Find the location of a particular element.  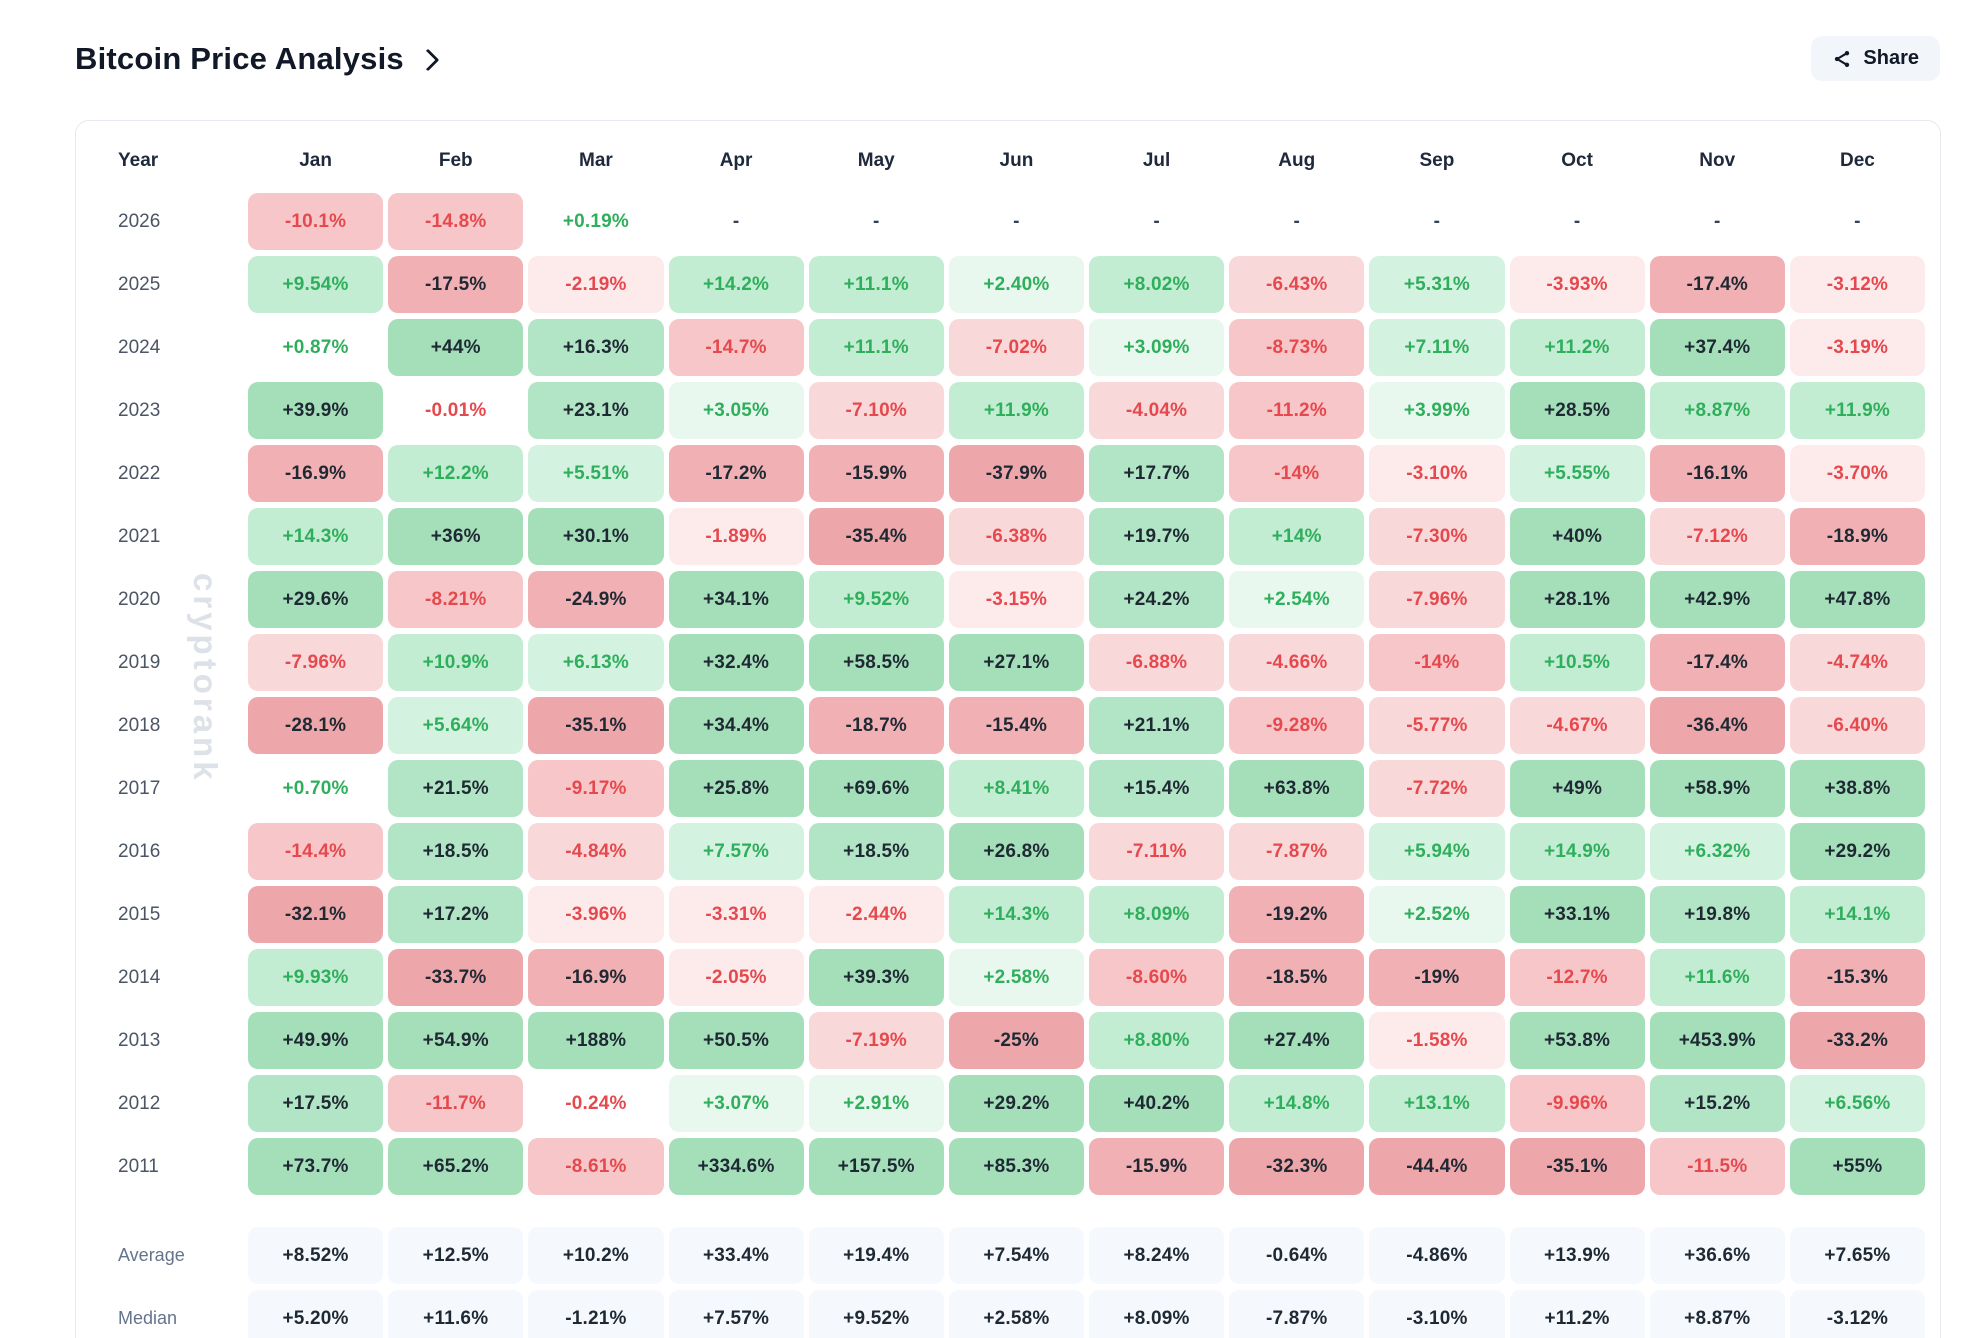

cell-2013-aug: +27.4% is located at coordinates (1297, 1040).